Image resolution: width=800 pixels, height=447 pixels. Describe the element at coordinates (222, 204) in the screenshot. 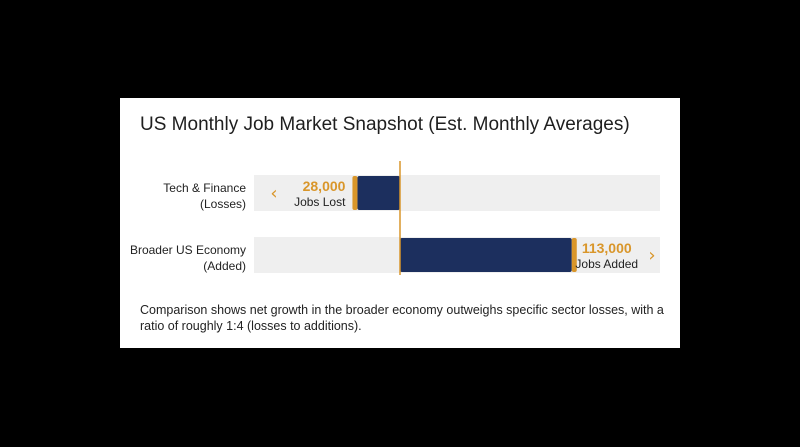

I see `row-label-line2: (Losses)` at that location.